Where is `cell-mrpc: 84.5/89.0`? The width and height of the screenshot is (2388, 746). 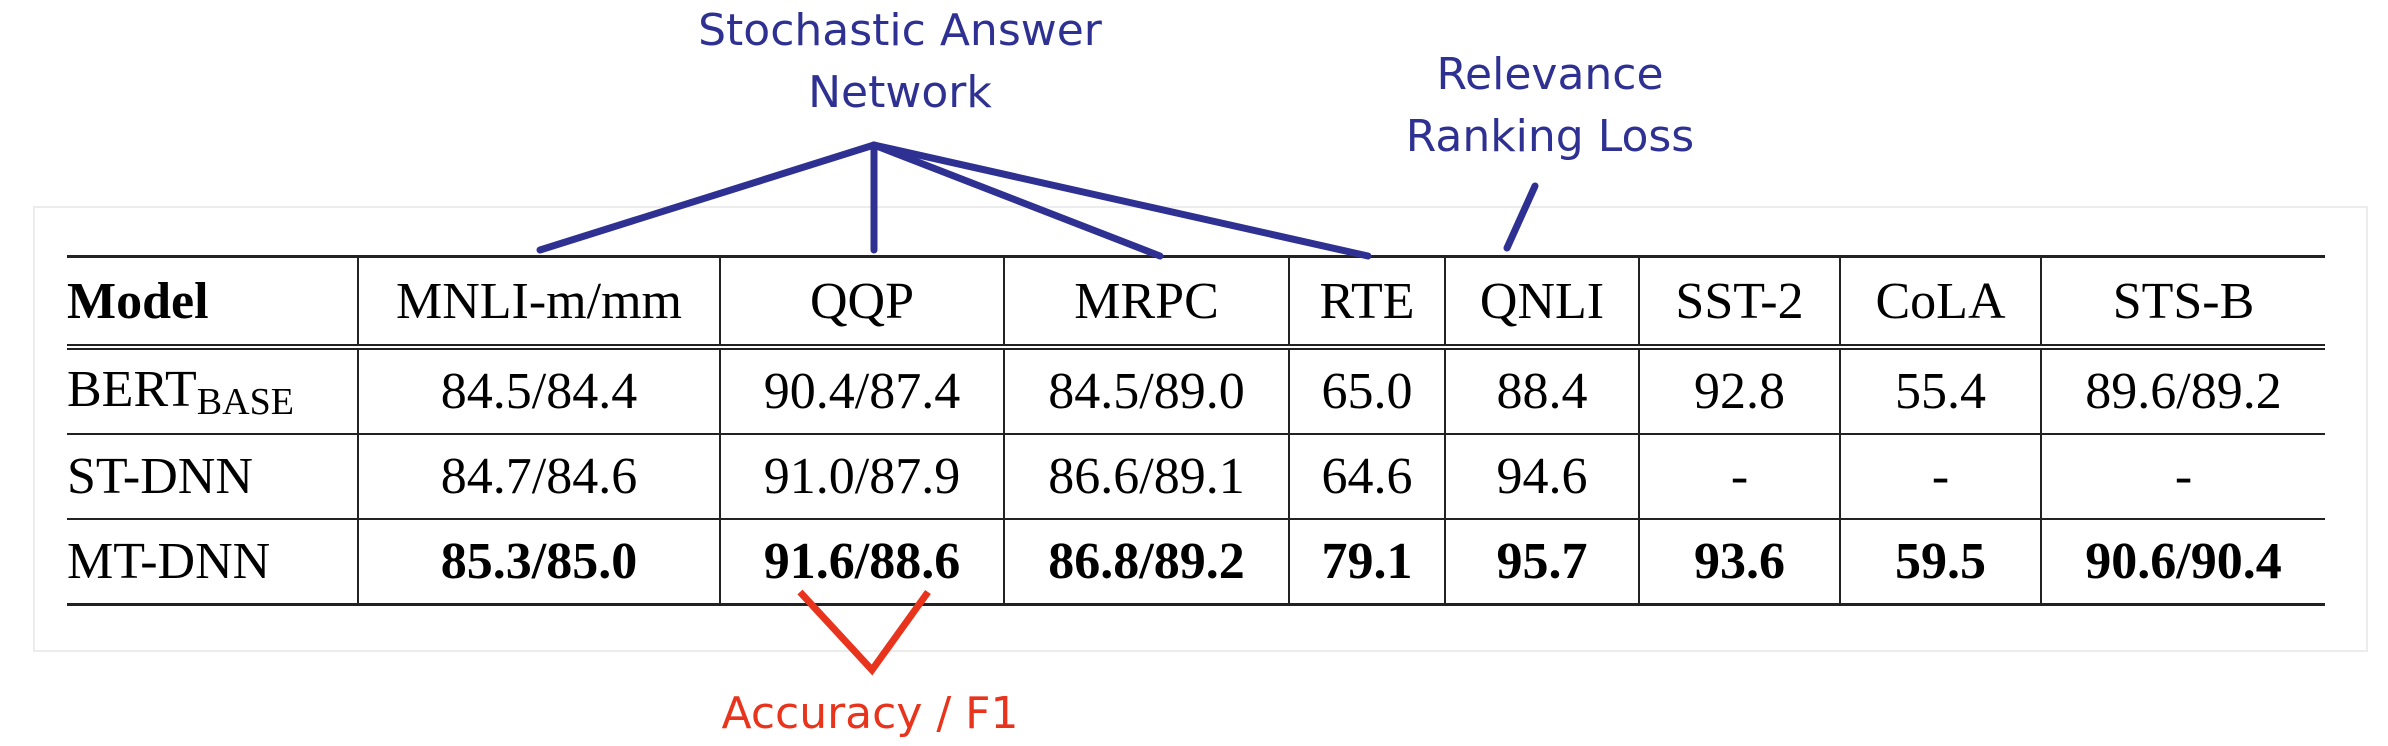
cell-mrpc: 84.5/89.0 is located at coordinates (1146, 390).